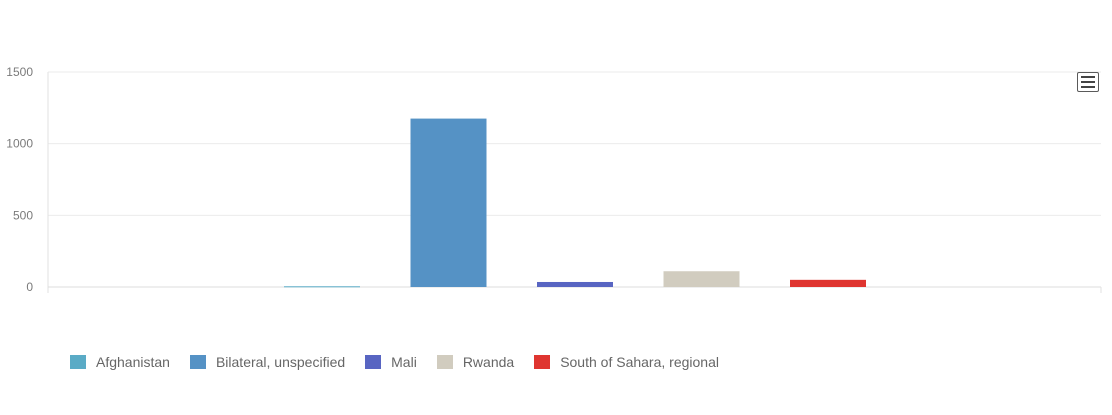 The width and height of the screenshot is (1112, 415). Describe the element at coordinates (448, 202) in the screenshot. I see `bar-bilateral-unspecified` at that location.